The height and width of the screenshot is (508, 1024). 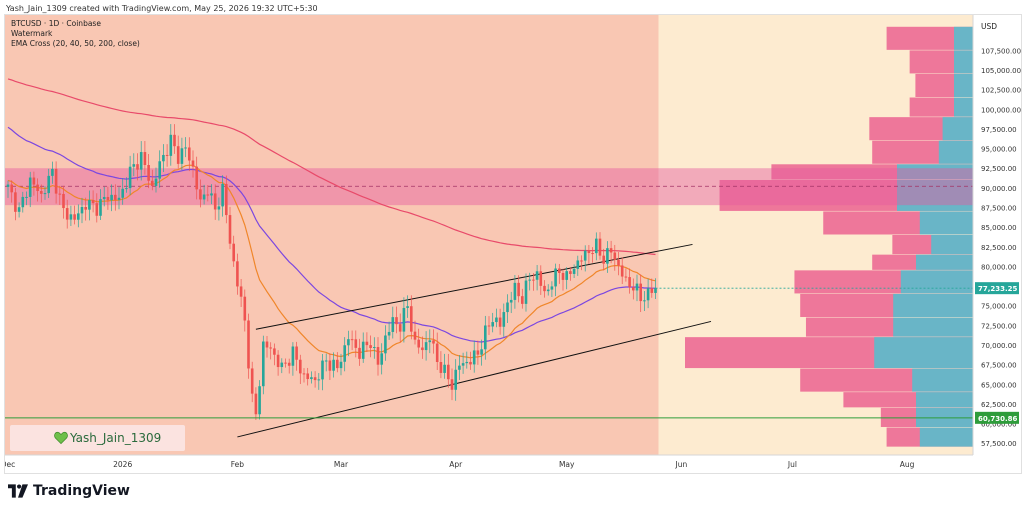 What do you see at coordinates (81, 491) in the screenshot?
I see `brand-name: TradingView` at bounding box center [81, 491].